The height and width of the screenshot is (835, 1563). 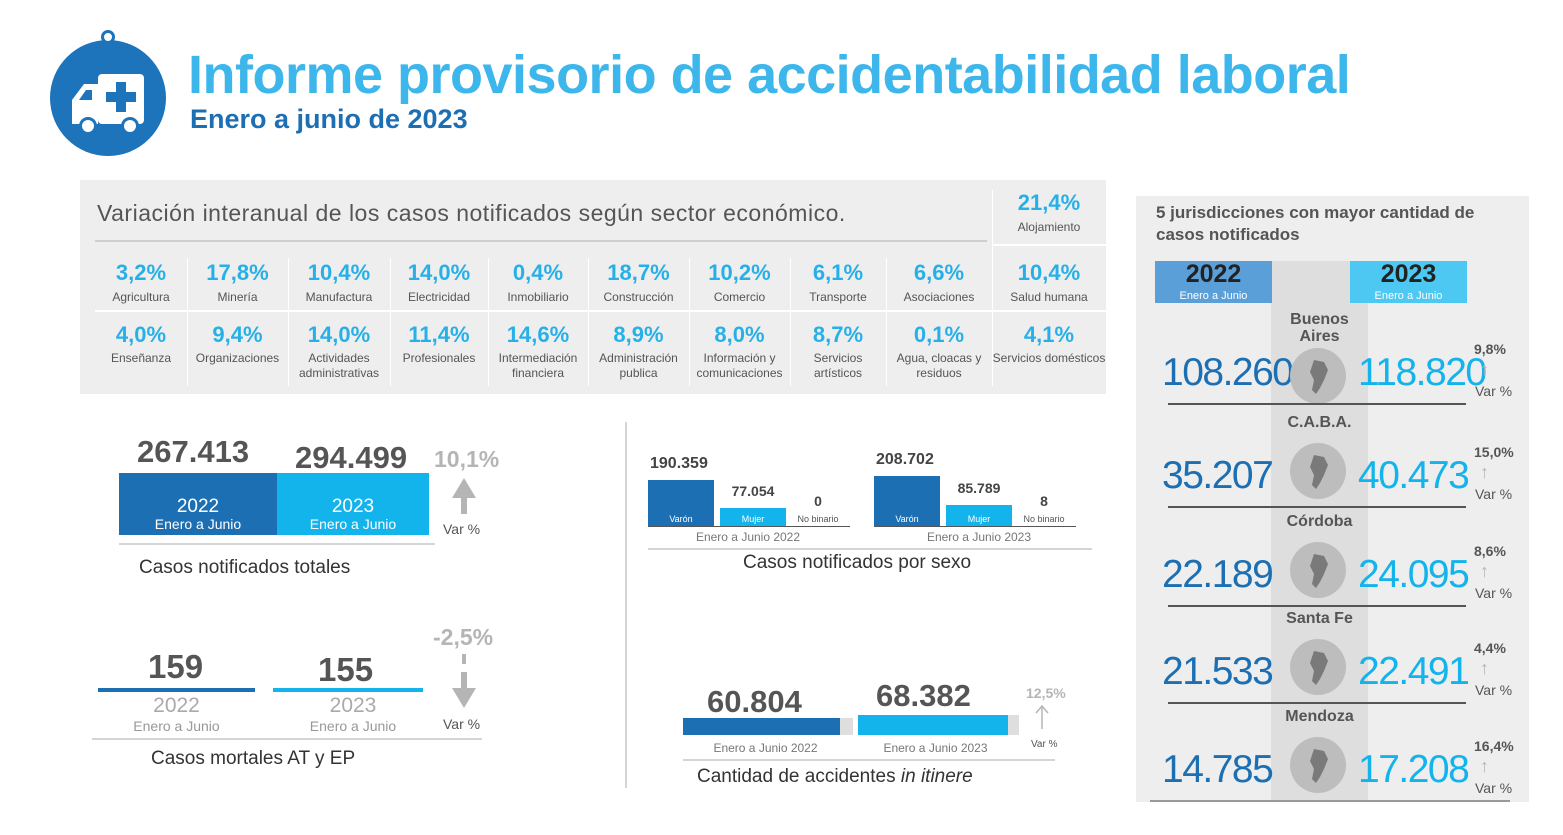 I want to click on sector-cell: 8,7% Servicios artísticos, so click(x=838, y=351).